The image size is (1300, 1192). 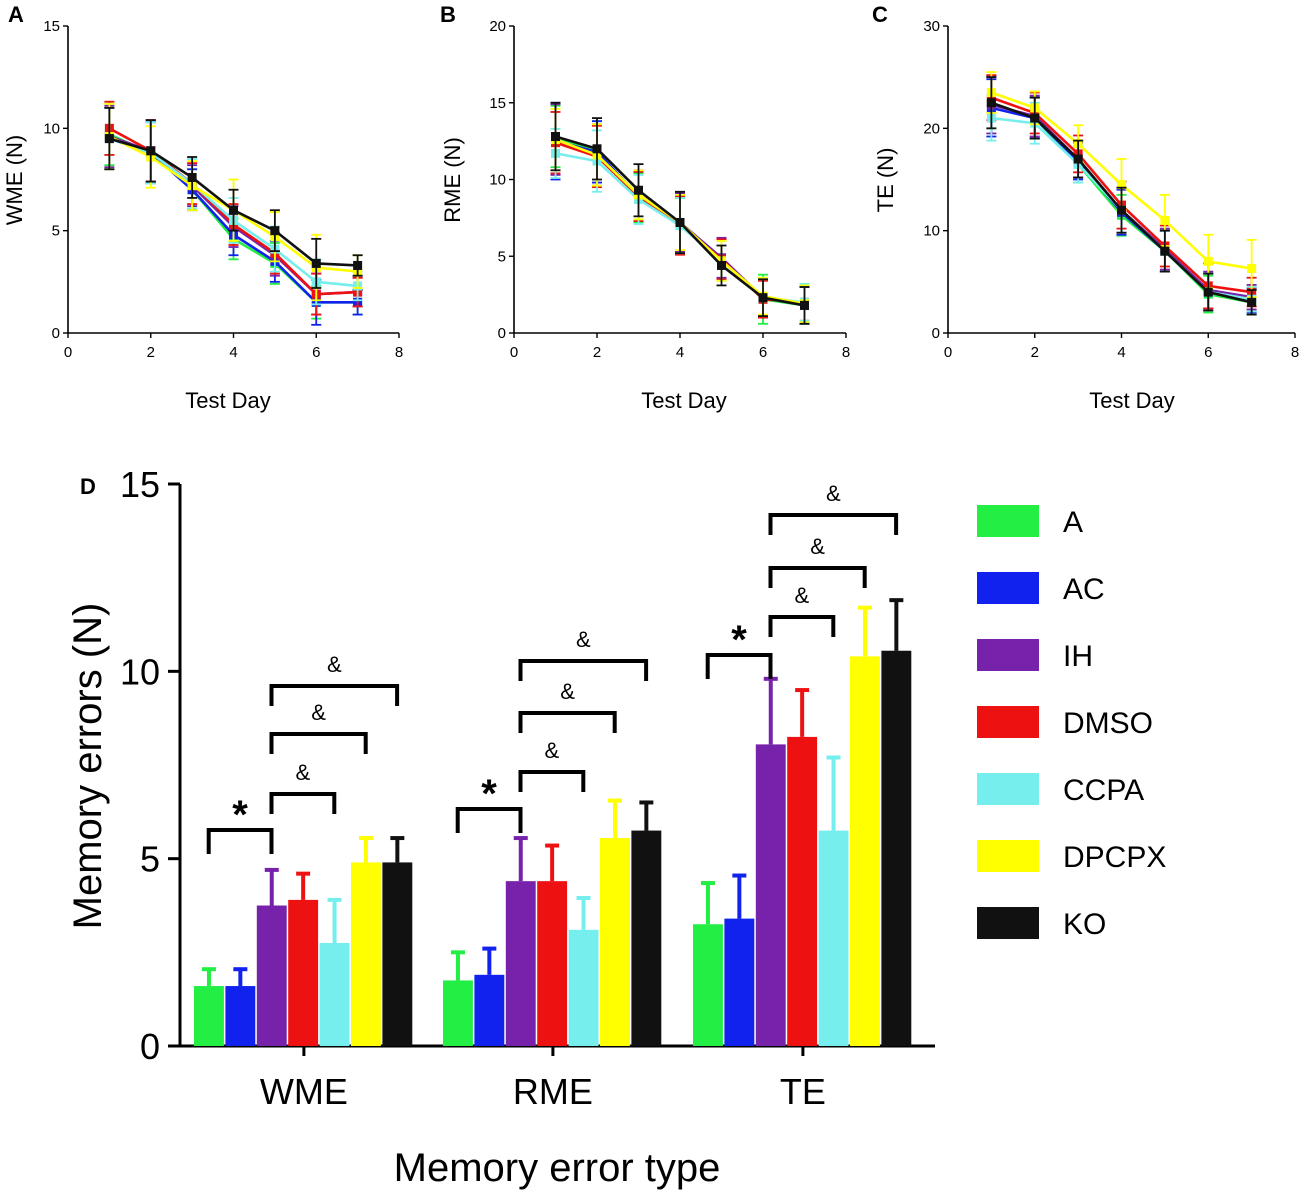 What do you see at coordinates (1295, 352) in the screenshot?
I see `panel-c-x-tick-label: 8` at bounding box center [1295, 352].